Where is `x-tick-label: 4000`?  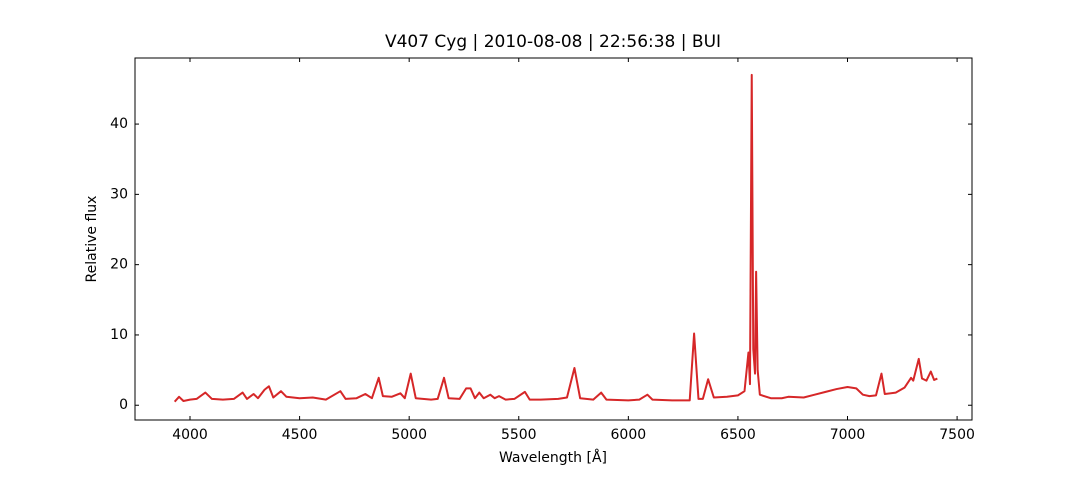 x-tick-label: 4000 is located at coordinates (190, 435).